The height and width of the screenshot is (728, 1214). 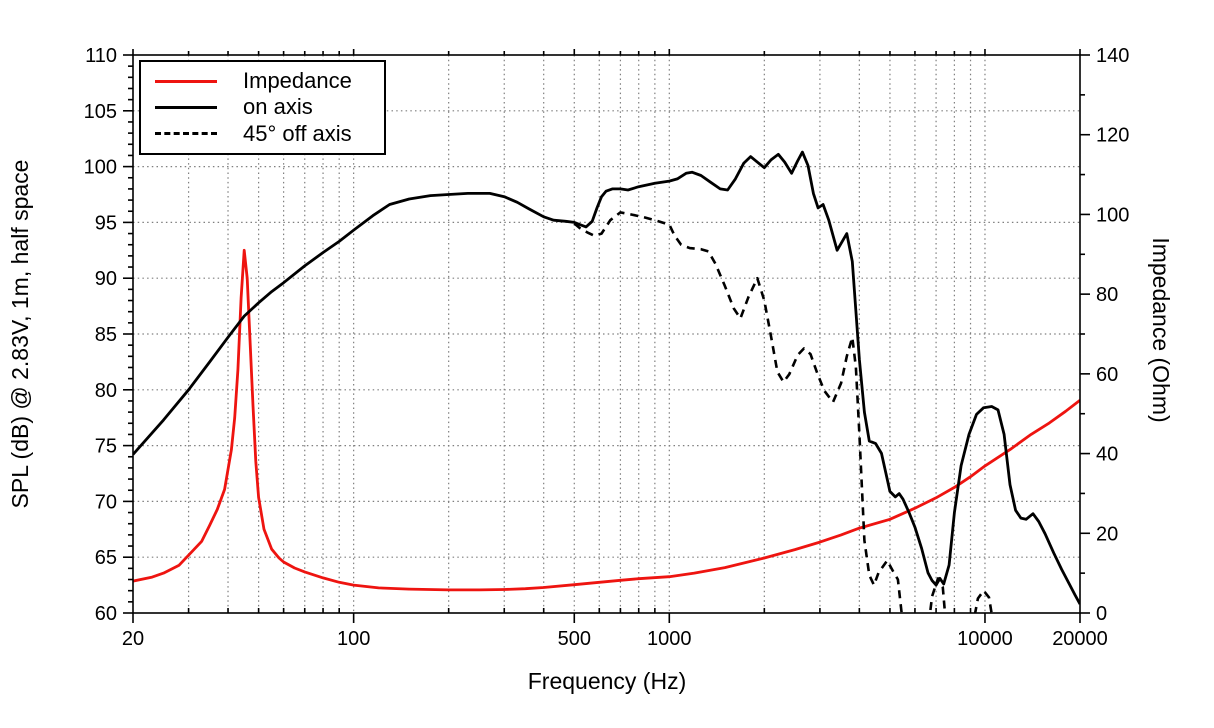 What do you see at coordinates (101, 56) in the screenshot?
I see `y-left-tick-label: 110` at bounding box center [101, 56].